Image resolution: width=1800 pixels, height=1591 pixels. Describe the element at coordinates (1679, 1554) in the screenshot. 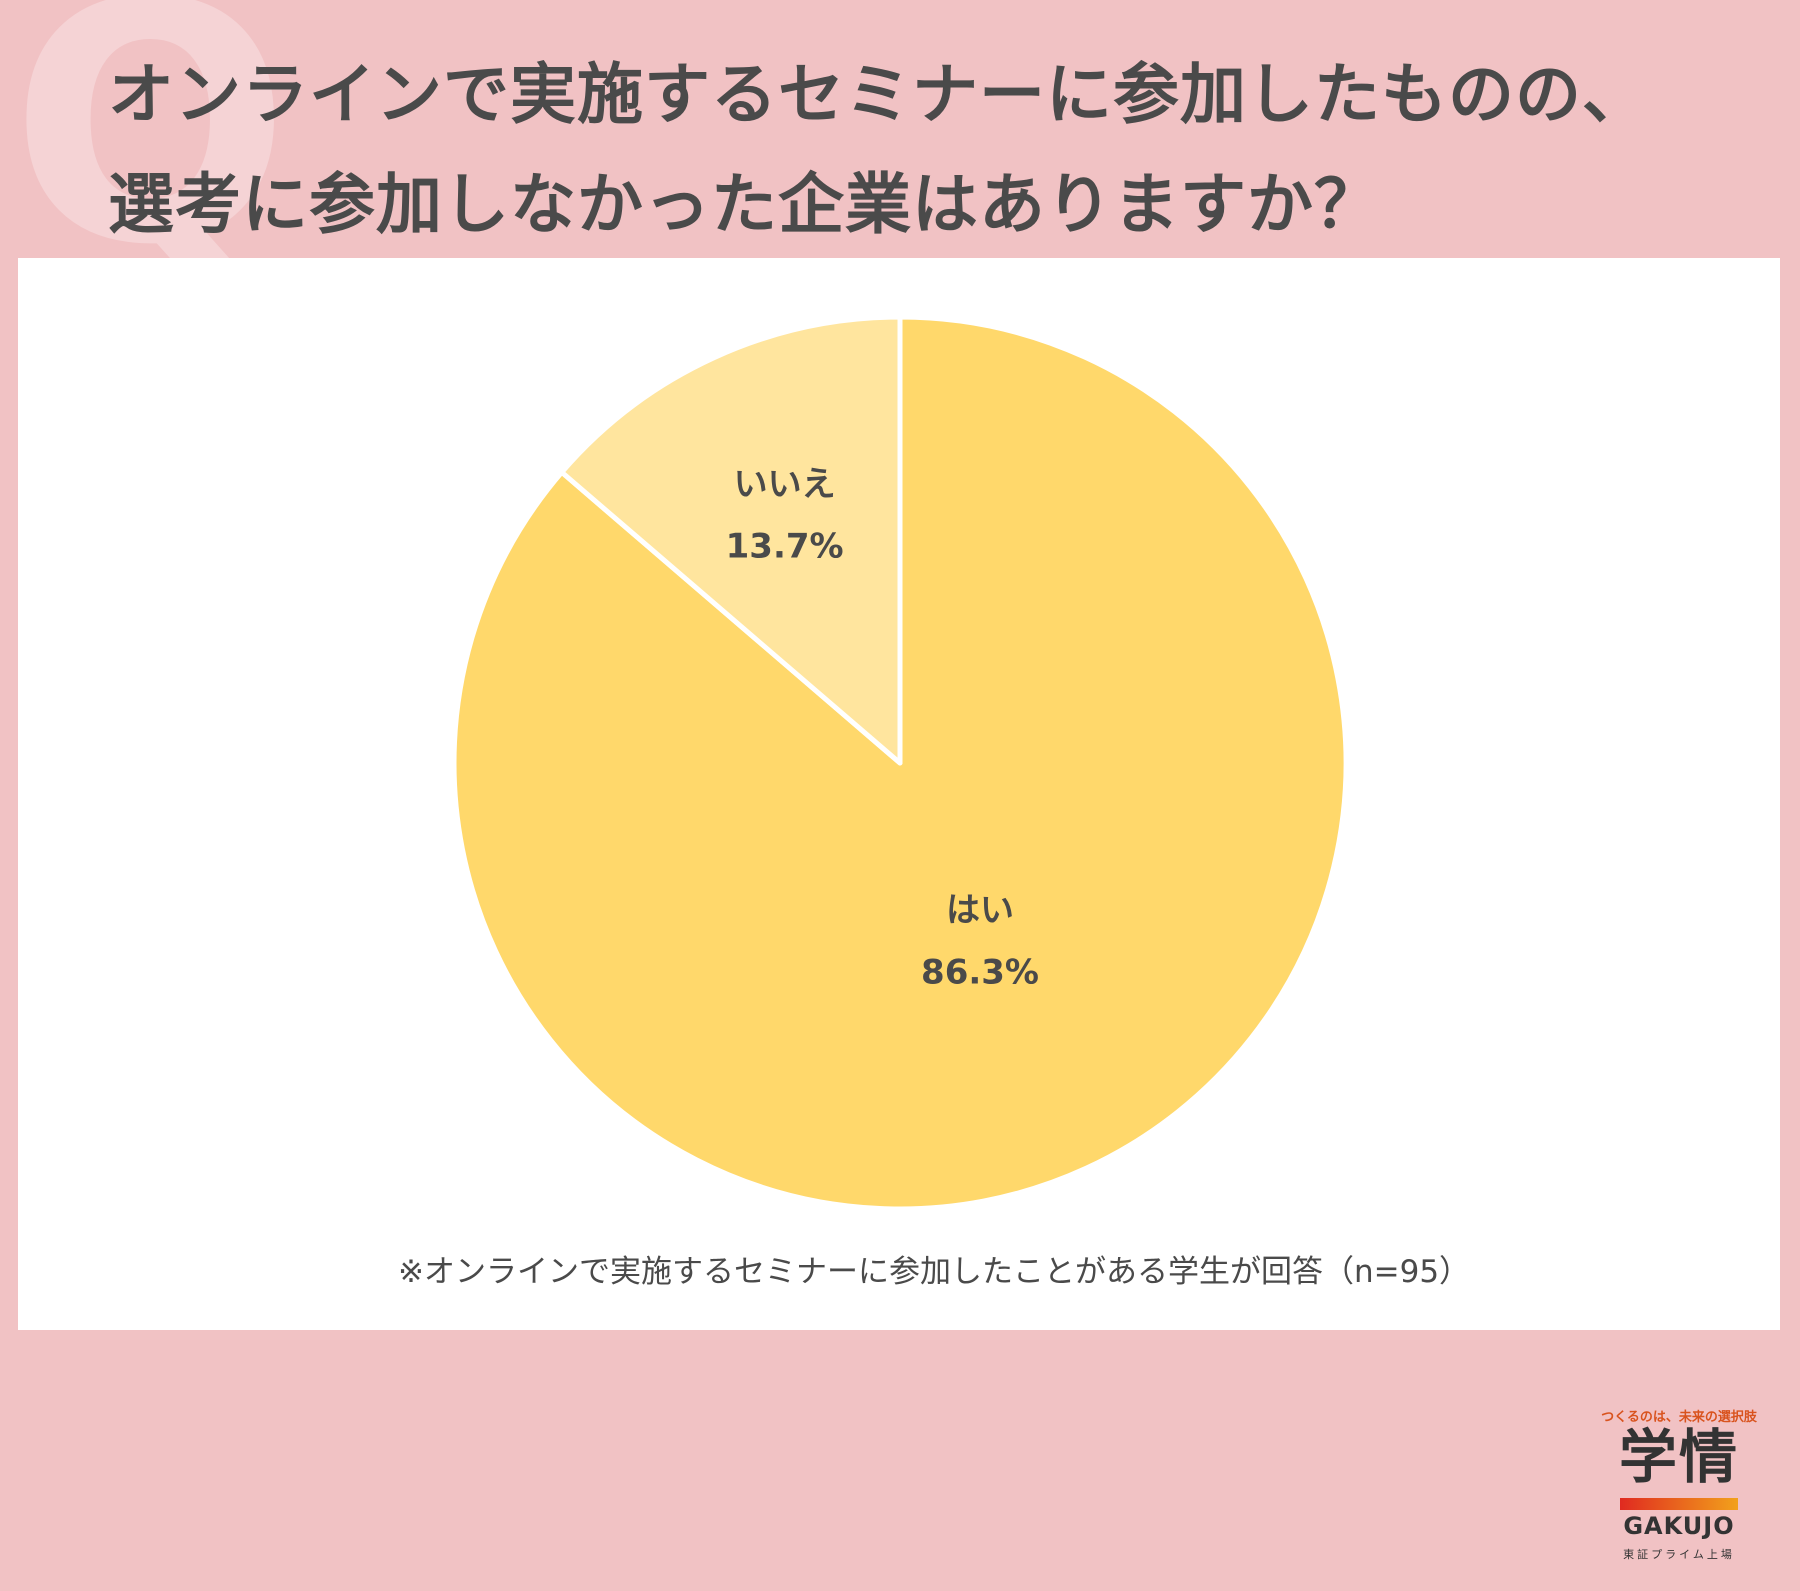

I see `logo-sub: 東証プライム上場` at that location.